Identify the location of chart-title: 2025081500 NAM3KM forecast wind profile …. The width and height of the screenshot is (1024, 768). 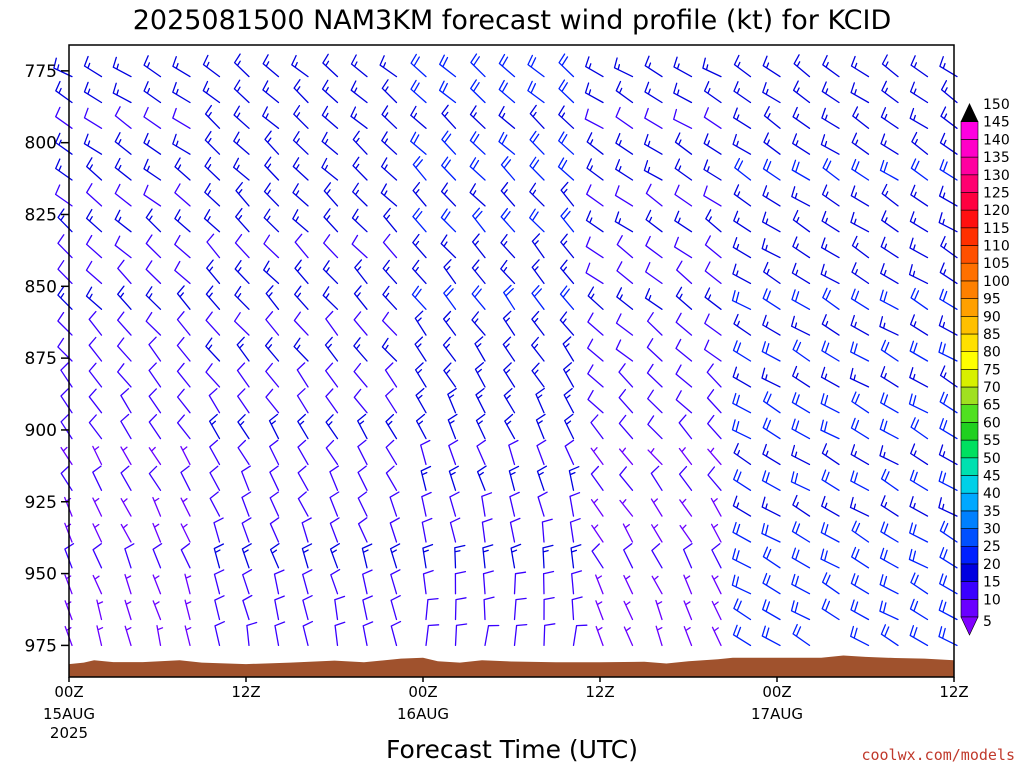
(512, 20).